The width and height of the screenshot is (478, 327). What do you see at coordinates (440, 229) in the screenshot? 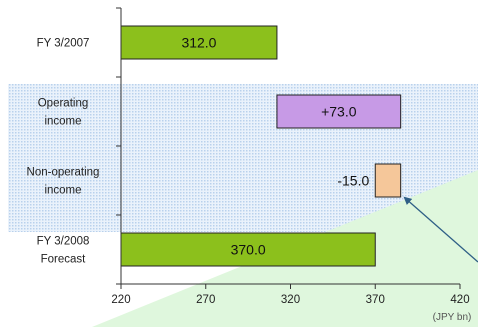
I see `callout-arrow` at bounding box center [440, 229].